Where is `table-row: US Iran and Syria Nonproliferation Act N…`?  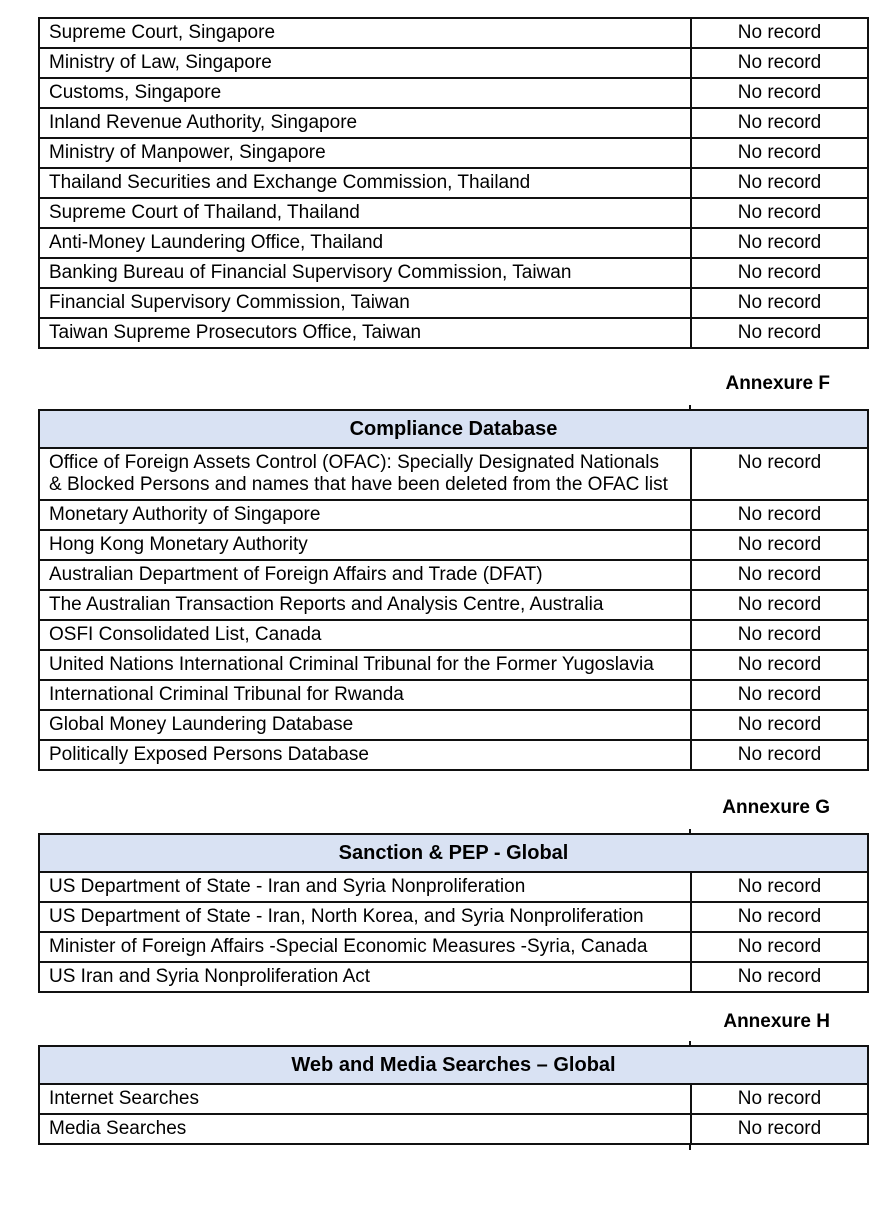
table-row: US Iran and Syria Nonproliferation Act N… is located at coordinates (454, 977).